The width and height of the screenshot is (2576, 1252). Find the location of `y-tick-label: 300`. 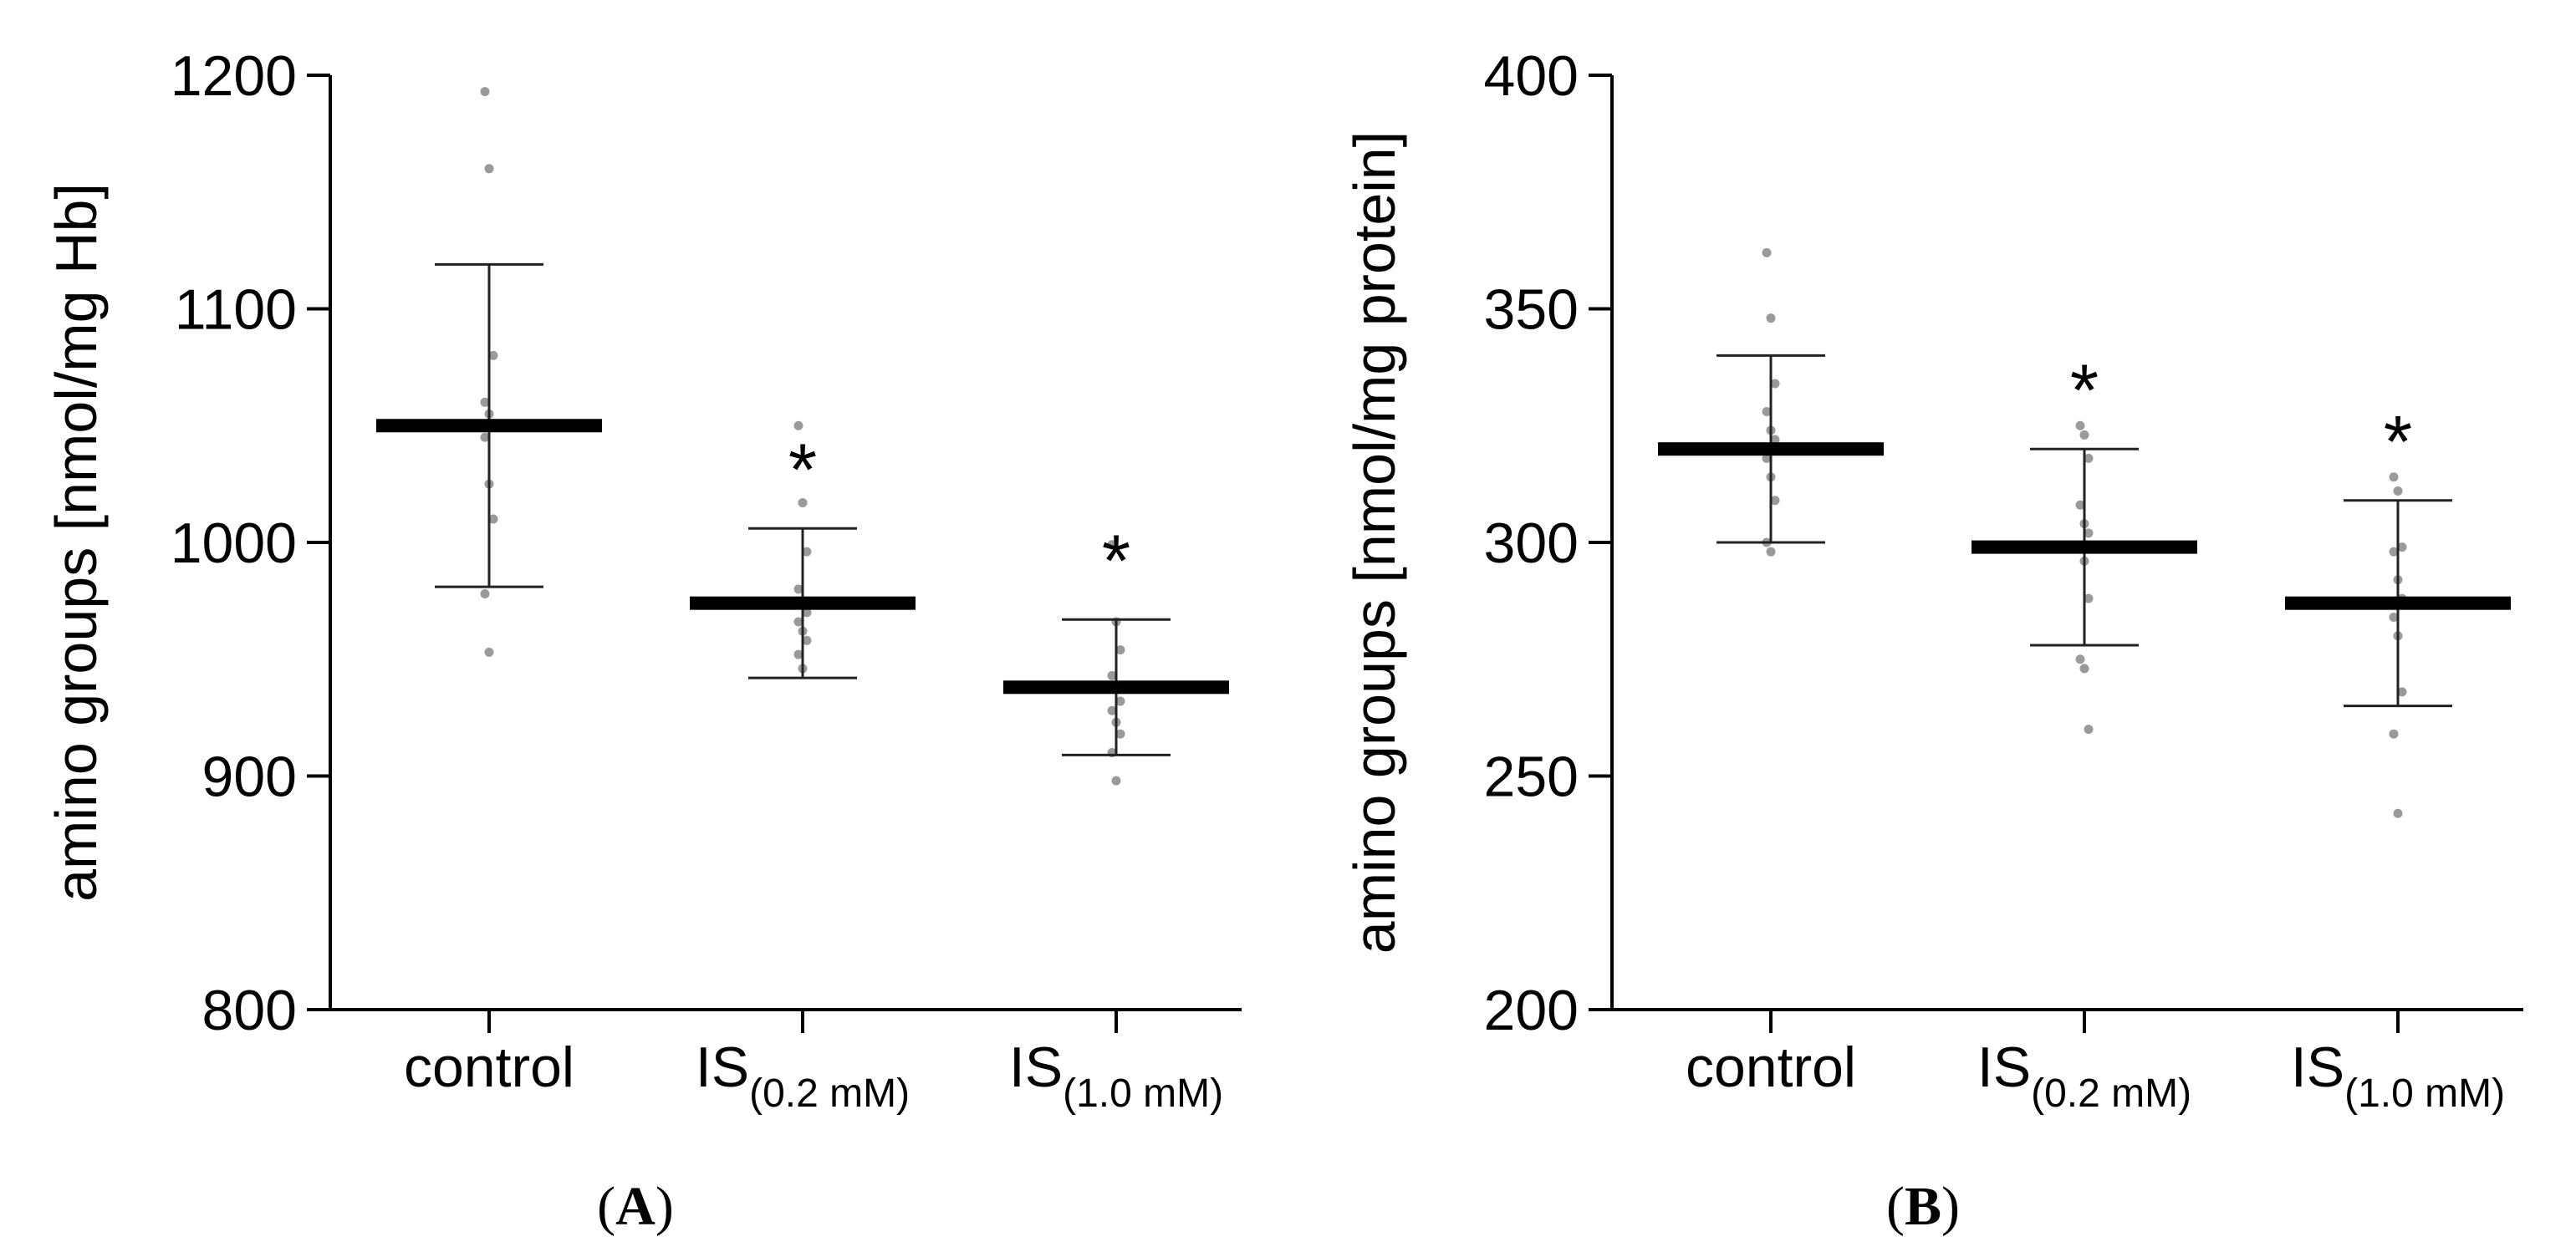

y-tick-label: 300 is located at coordinates (1531, 543).